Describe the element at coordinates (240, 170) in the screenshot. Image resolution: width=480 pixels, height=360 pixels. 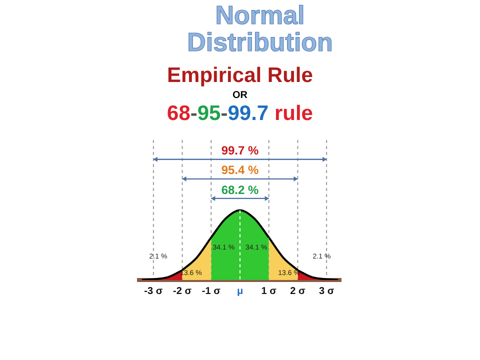
I see `text: 95.4 %` at that location.